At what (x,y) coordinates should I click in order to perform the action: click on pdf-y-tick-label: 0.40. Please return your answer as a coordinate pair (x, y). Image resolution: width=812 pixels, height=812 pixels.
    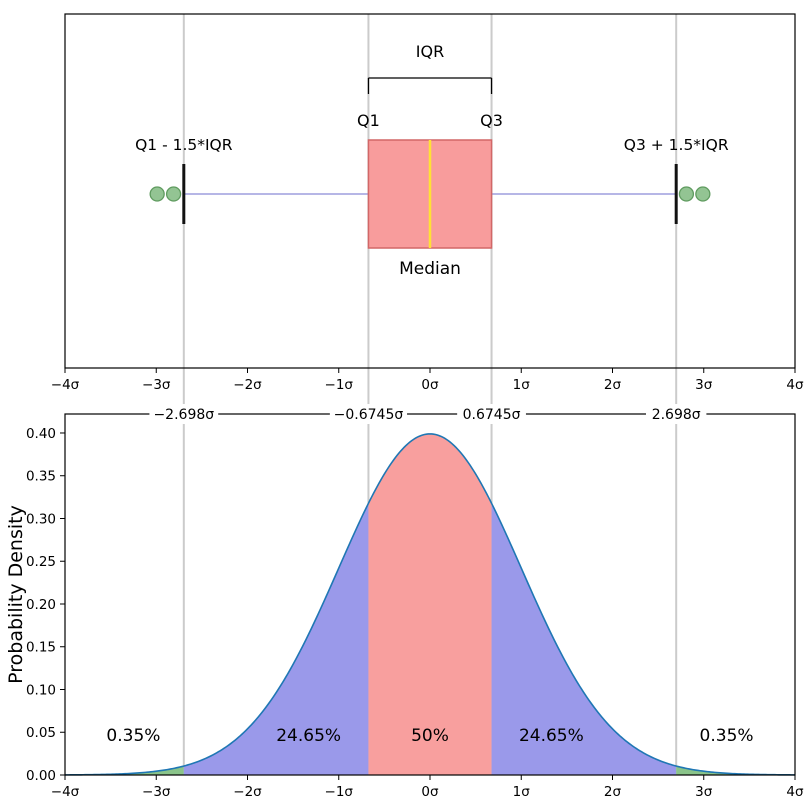
    Looking at the image, I should click on (41, 434).